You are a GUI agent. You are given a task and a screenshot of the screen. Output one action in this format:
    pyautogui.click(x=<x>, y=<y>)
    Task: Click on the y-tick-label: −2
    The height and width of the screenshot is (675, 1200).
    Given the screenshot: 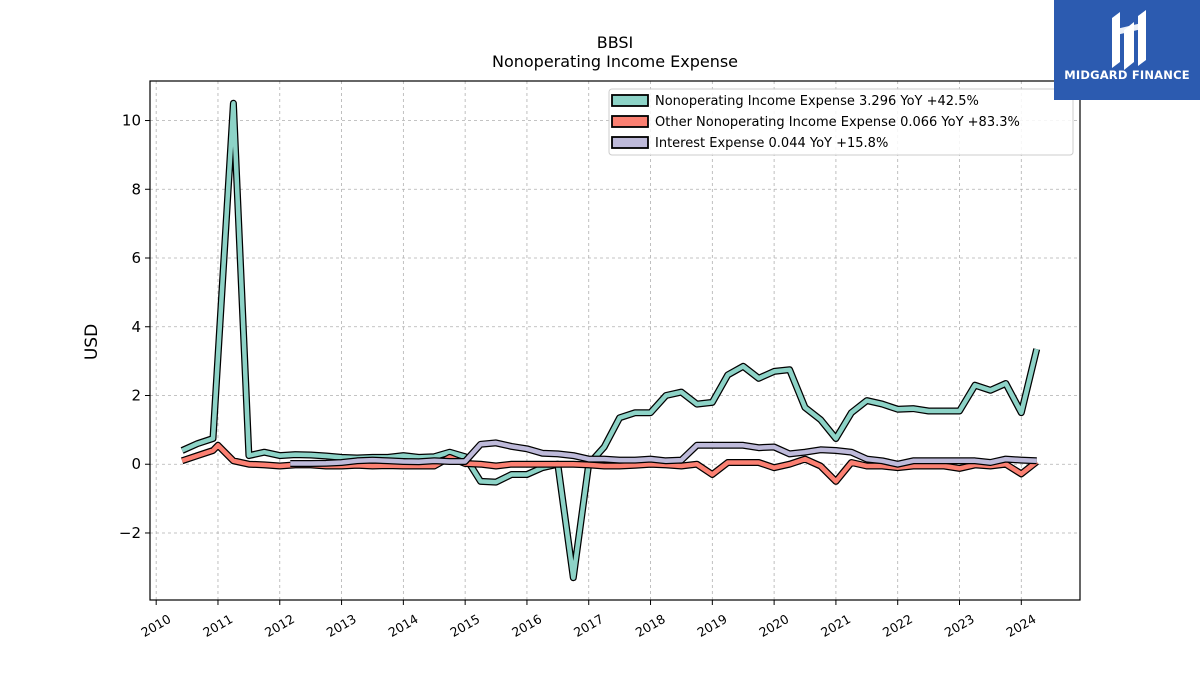 What is the action you would take?
    pyautogui.click(x=130, y=533)
    